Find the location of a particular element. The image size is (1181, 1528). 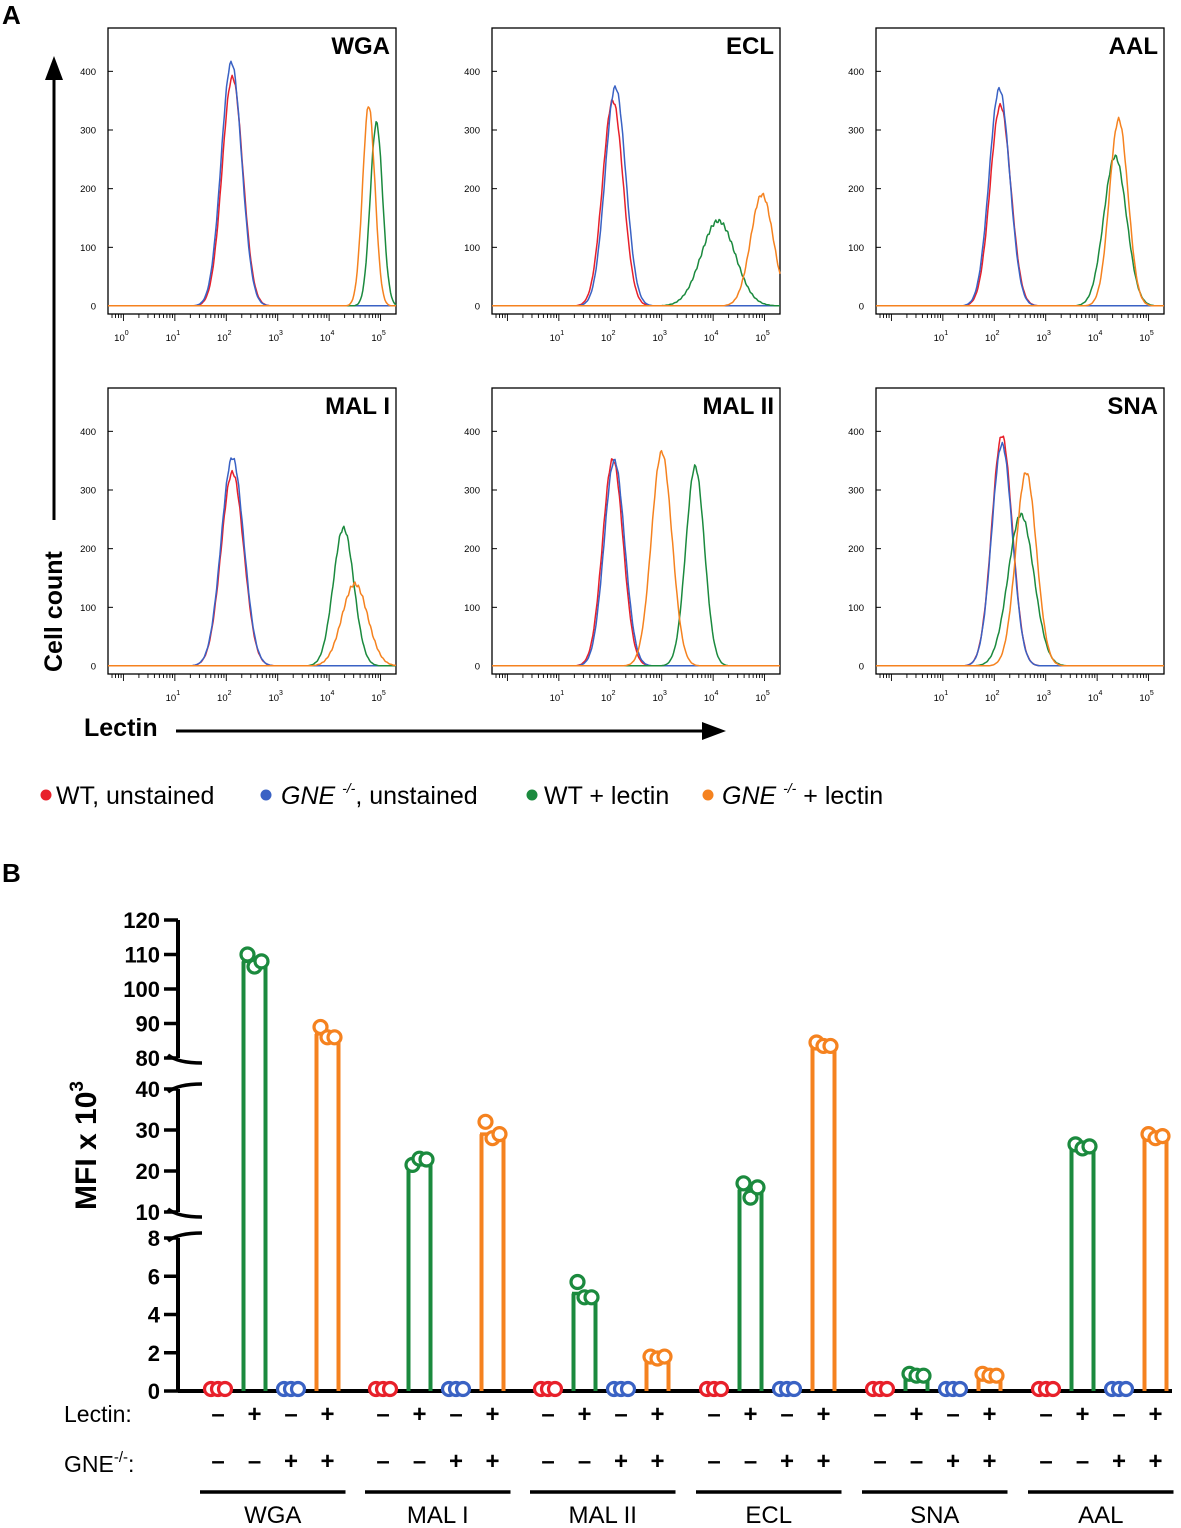

bar-y-tick-label: 80 is located at coordinates (148, 1058).